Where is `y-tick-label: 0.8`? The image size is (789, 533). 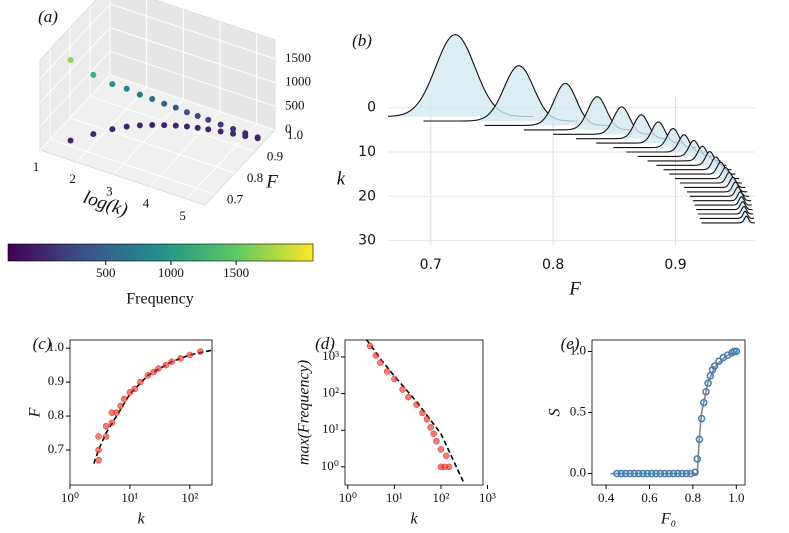
y-tick-label: 0.8 is located at coordinates (255, 177).